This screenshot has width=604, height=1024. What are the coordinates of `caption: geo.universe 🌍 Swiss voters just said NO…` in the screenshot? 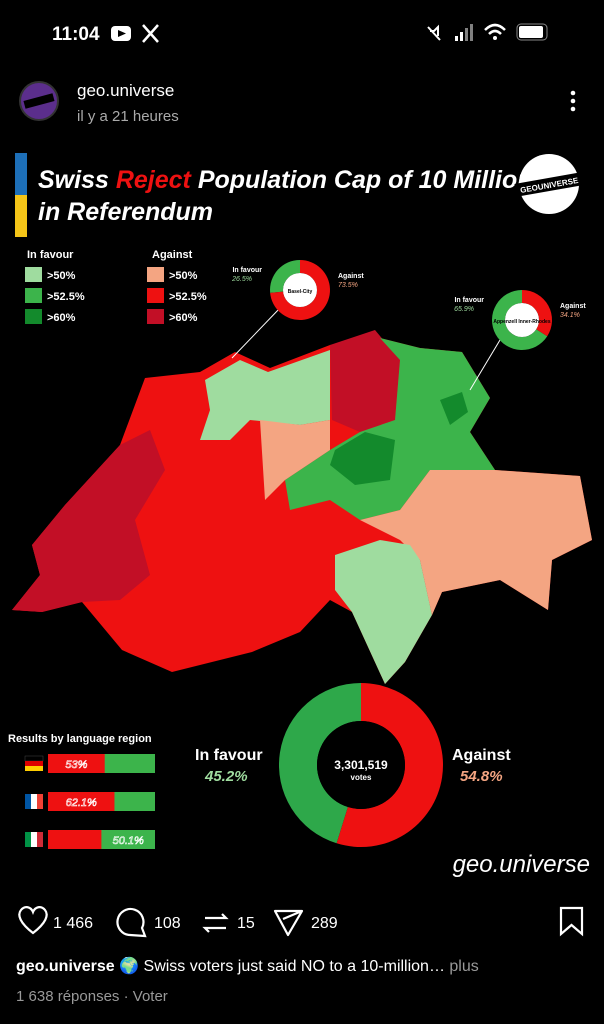 It's located at (247, 965).